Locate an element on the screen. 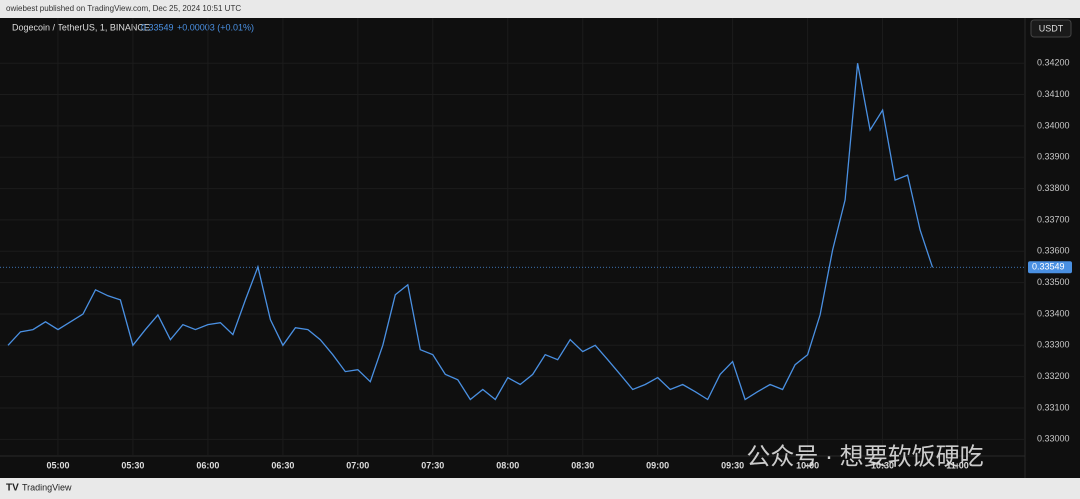  bottom-bar is located at coordinates (540, 488).